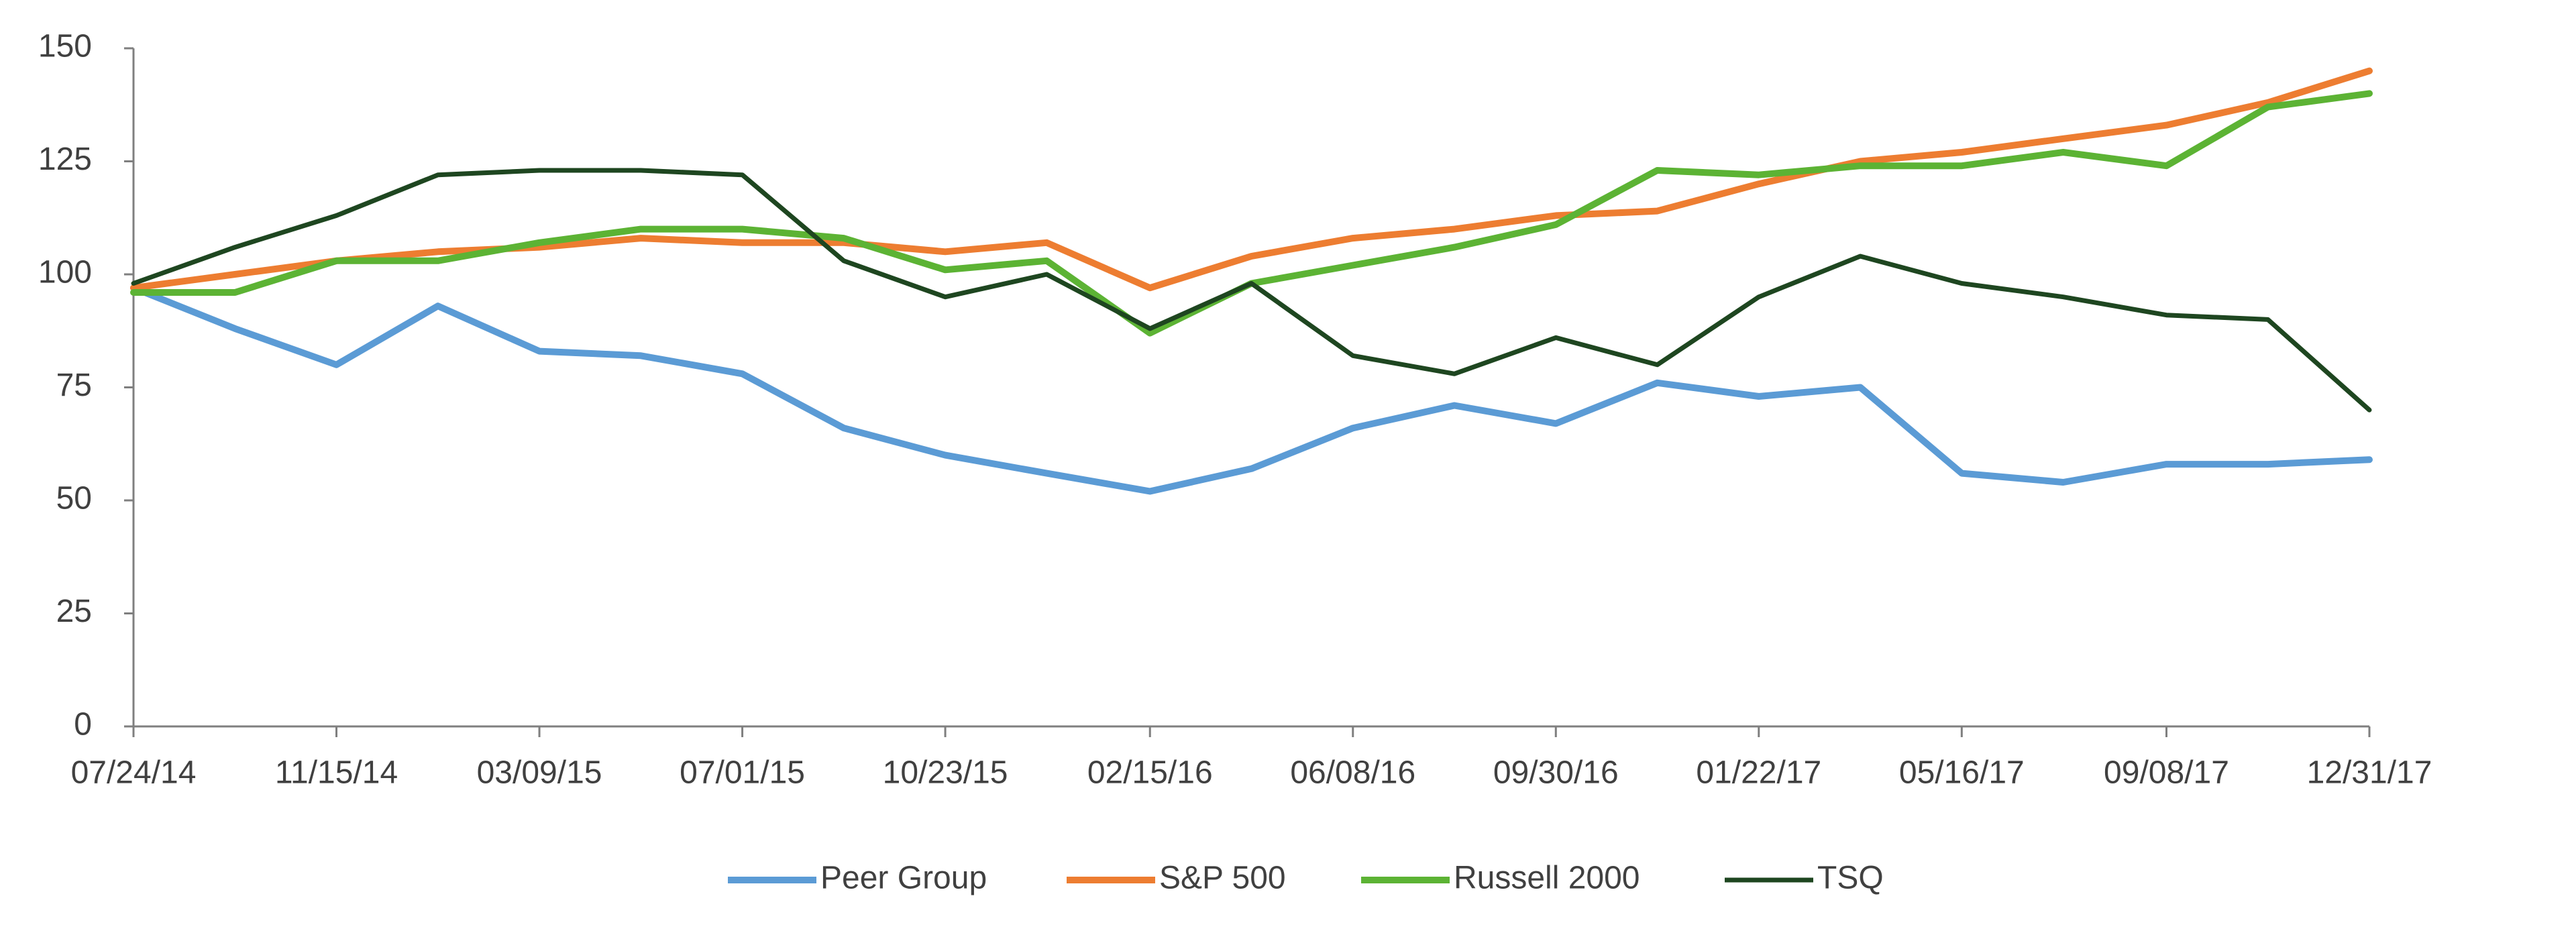 The width and height of the screenshot is (2576, 931). I want to click on y-tick-label: 100, so click(65, 272).